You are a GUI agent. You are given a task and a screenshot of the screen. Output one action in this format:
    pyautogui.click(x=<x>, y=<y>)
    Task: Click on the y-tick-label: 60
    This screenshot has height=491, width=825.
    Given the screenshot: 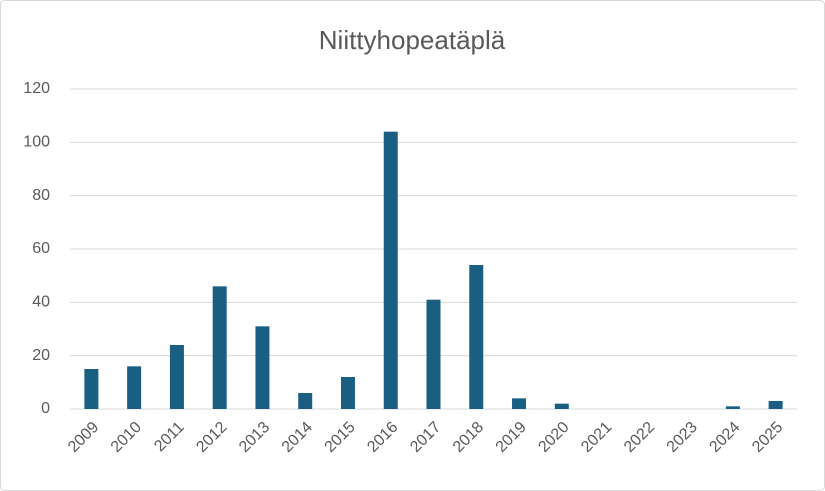 What is the action you would take?
    pyautogui.click(x=41, y=248)
    